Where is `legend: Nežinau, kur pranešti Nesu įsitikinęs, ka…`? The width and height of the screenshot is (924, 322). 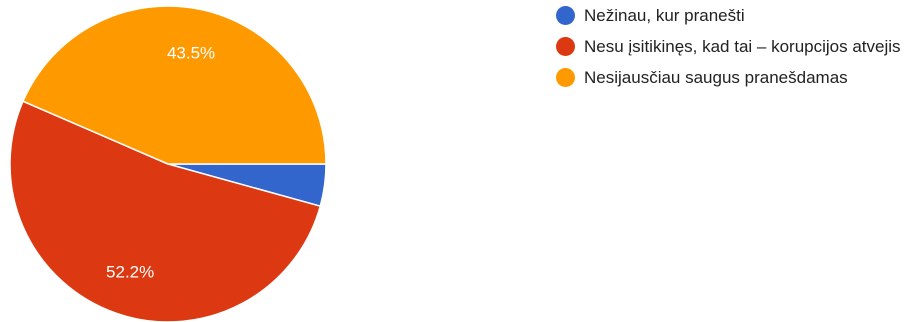 legend: Nežinau, kur pranešti Nesu įsitikinęs, ka… is located at coordinates (740, 50).